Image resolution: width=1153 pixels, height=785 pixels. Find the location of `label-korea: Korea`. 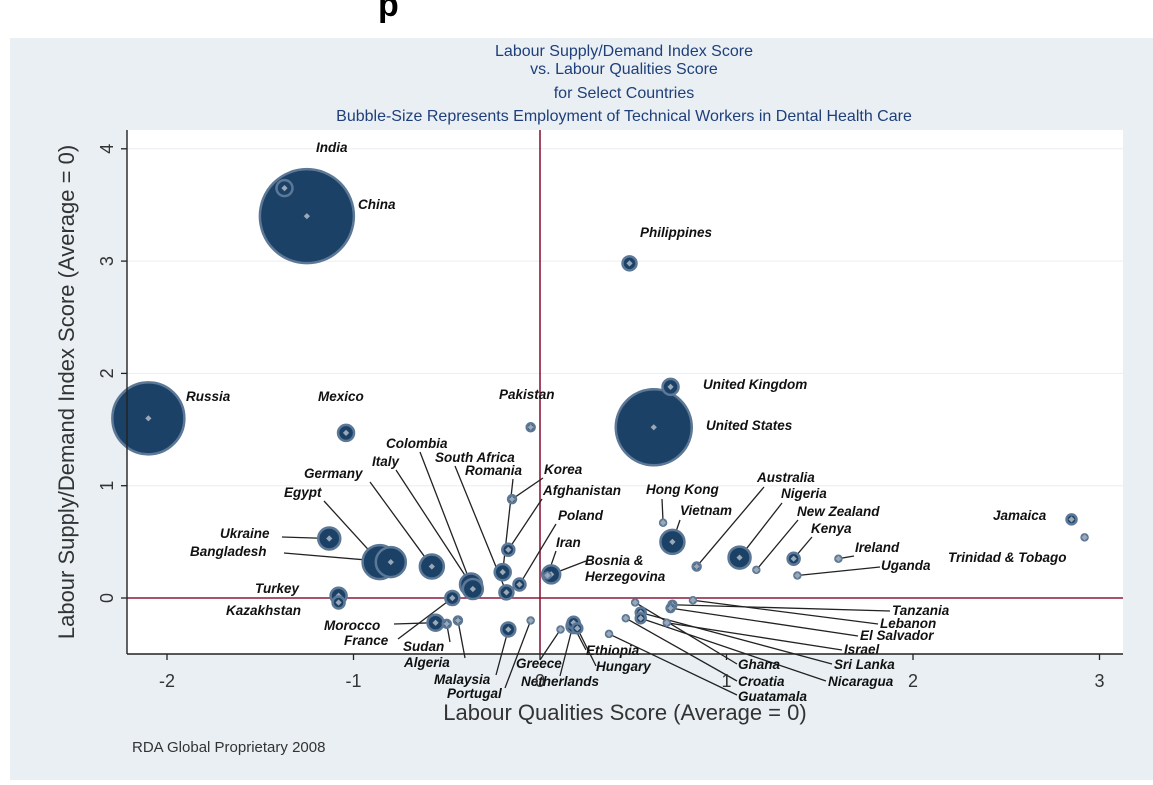

label-korea: Korea is located at coordinates (563, 469).